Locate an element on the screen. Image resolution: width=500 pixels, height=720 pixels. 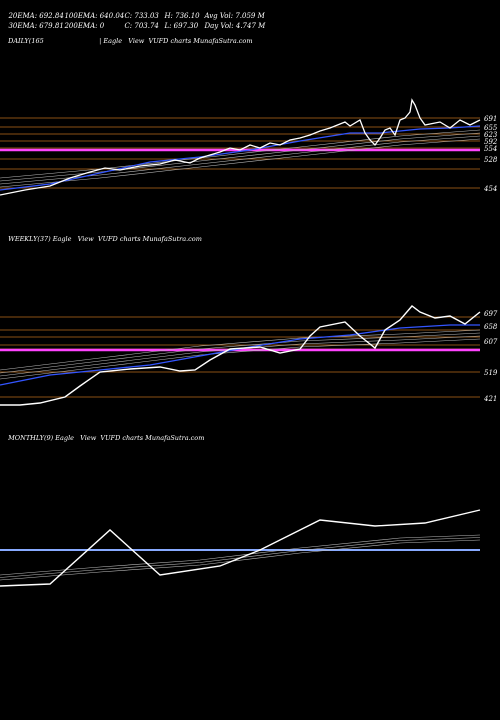
indicator-header-l: L: 697.30 is located at coordinates (179, 22).